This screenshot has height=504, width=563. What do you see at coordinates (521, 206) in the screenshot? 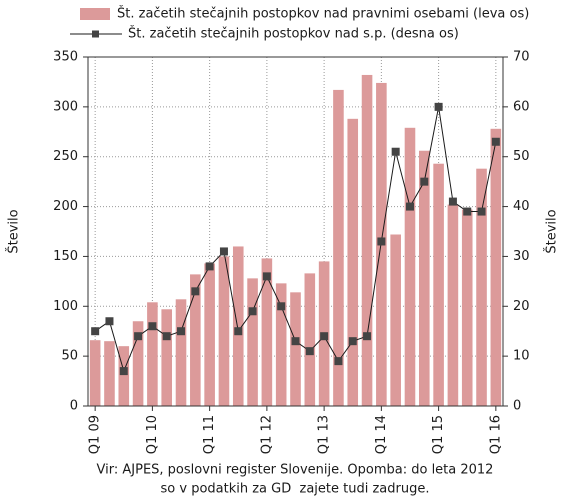
I see `y2-tick-label: 40` at bounding box center [521, 206].